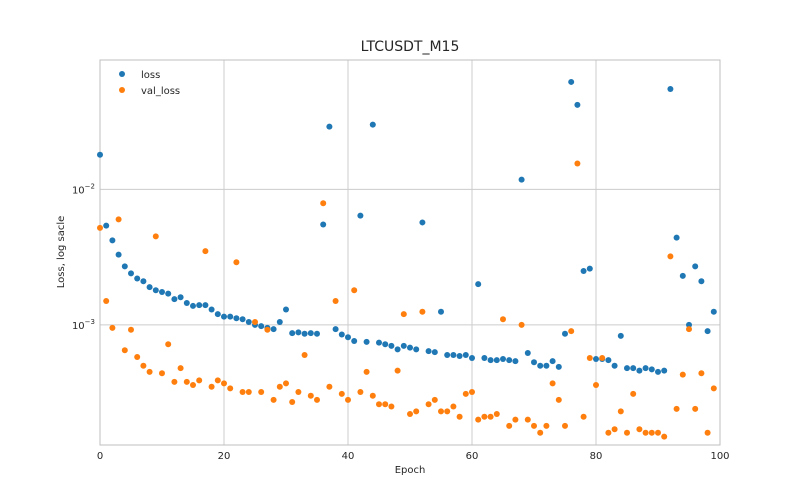 The image size is (800, 500). What do you see at coordinates (122, 74) in the screenshot?
I see `legend-marker` at bounding box center [122, 74].